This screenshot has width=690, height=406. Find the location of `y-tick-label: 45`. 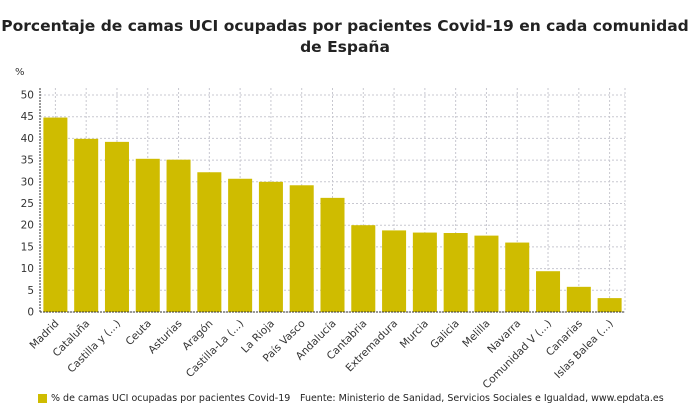

y-tick-label: 45 is located at coordinates (27, 117).